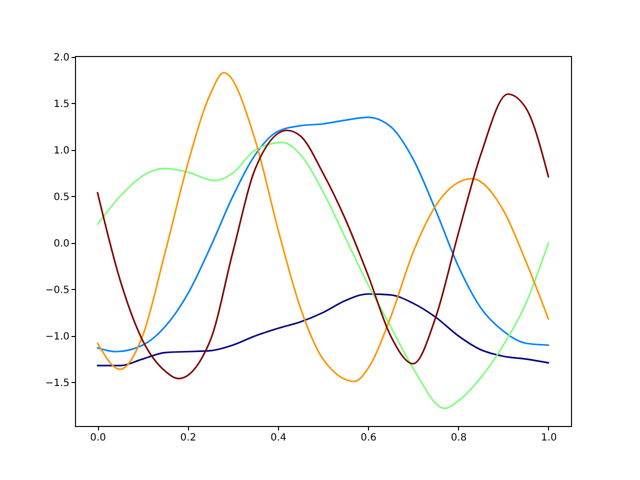 The width and height of the screenshot is (640, 480). What do you see at coordinates (278, 438) in the screenshot?
I see `x-tick-label: 0.4` at bounding box center [278, 438].